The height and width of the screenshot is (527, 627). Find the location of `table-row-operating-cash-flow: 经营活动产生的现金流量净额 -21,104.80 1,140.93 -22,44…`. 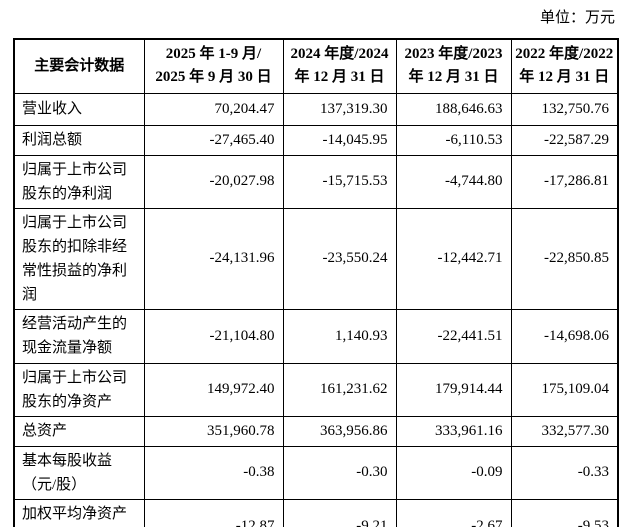

table-row-operating-cash-flow: 经营活动产生的现金流量净额 -21,104.80 1,140.93 -22,44… is located at coordinates (316, 336).